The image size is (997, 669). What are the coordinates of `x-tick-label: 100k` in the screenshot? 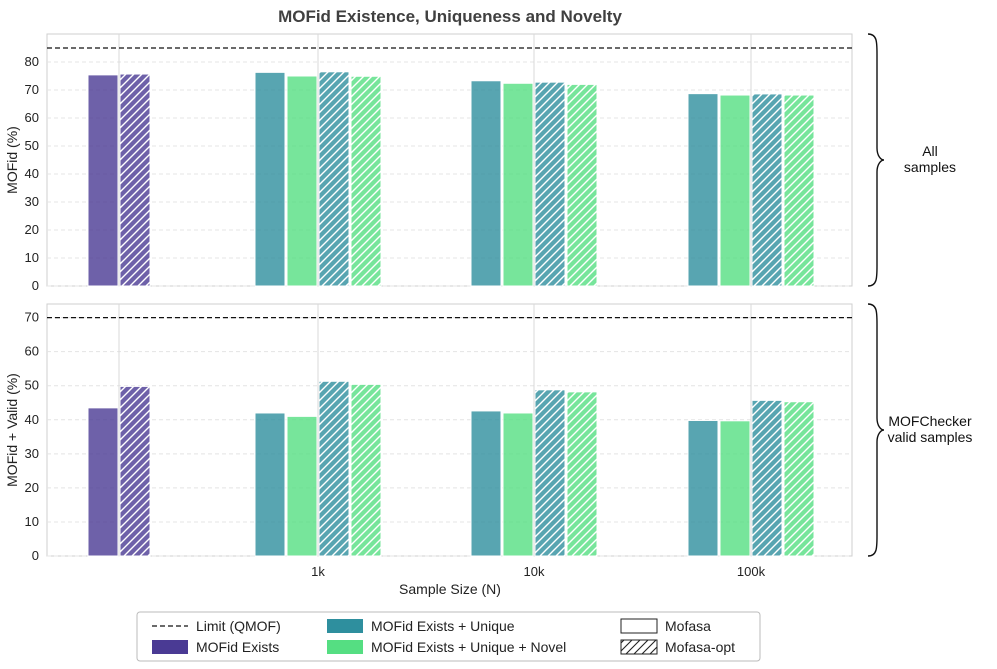 It's located at (751, 571).